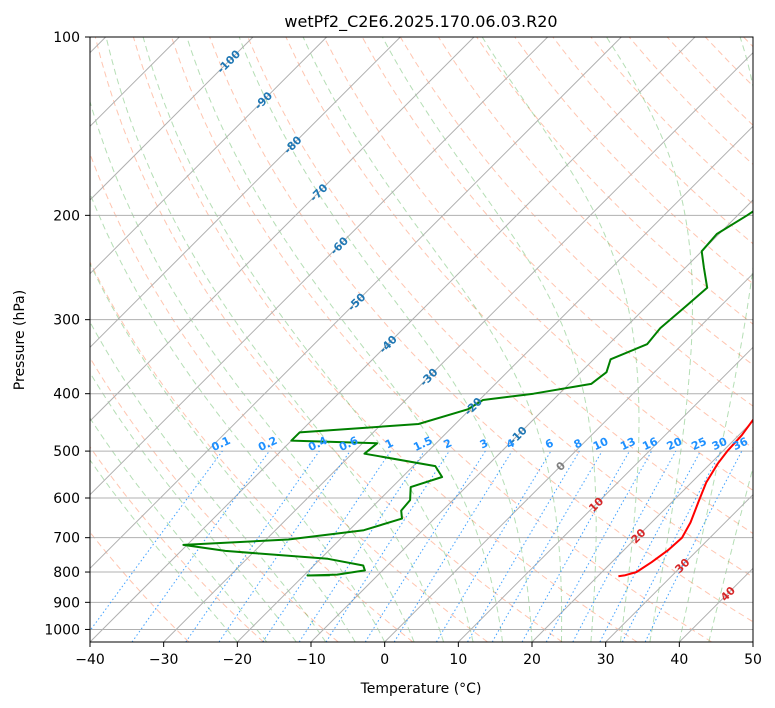 The image size is (775, 708). I want to click on mixing-ratio-label: 30, so click(720, 444).